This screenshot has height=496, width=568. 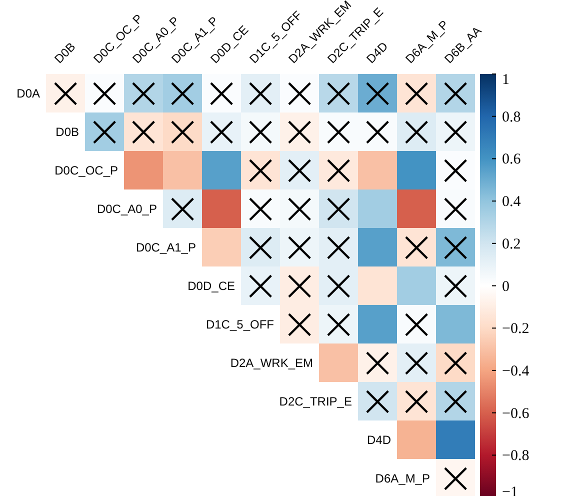 What do you see at coordinates (516, 414) in the screenshot?
I see `color-bar-label: −0.6` at bounding box center [516, 414].